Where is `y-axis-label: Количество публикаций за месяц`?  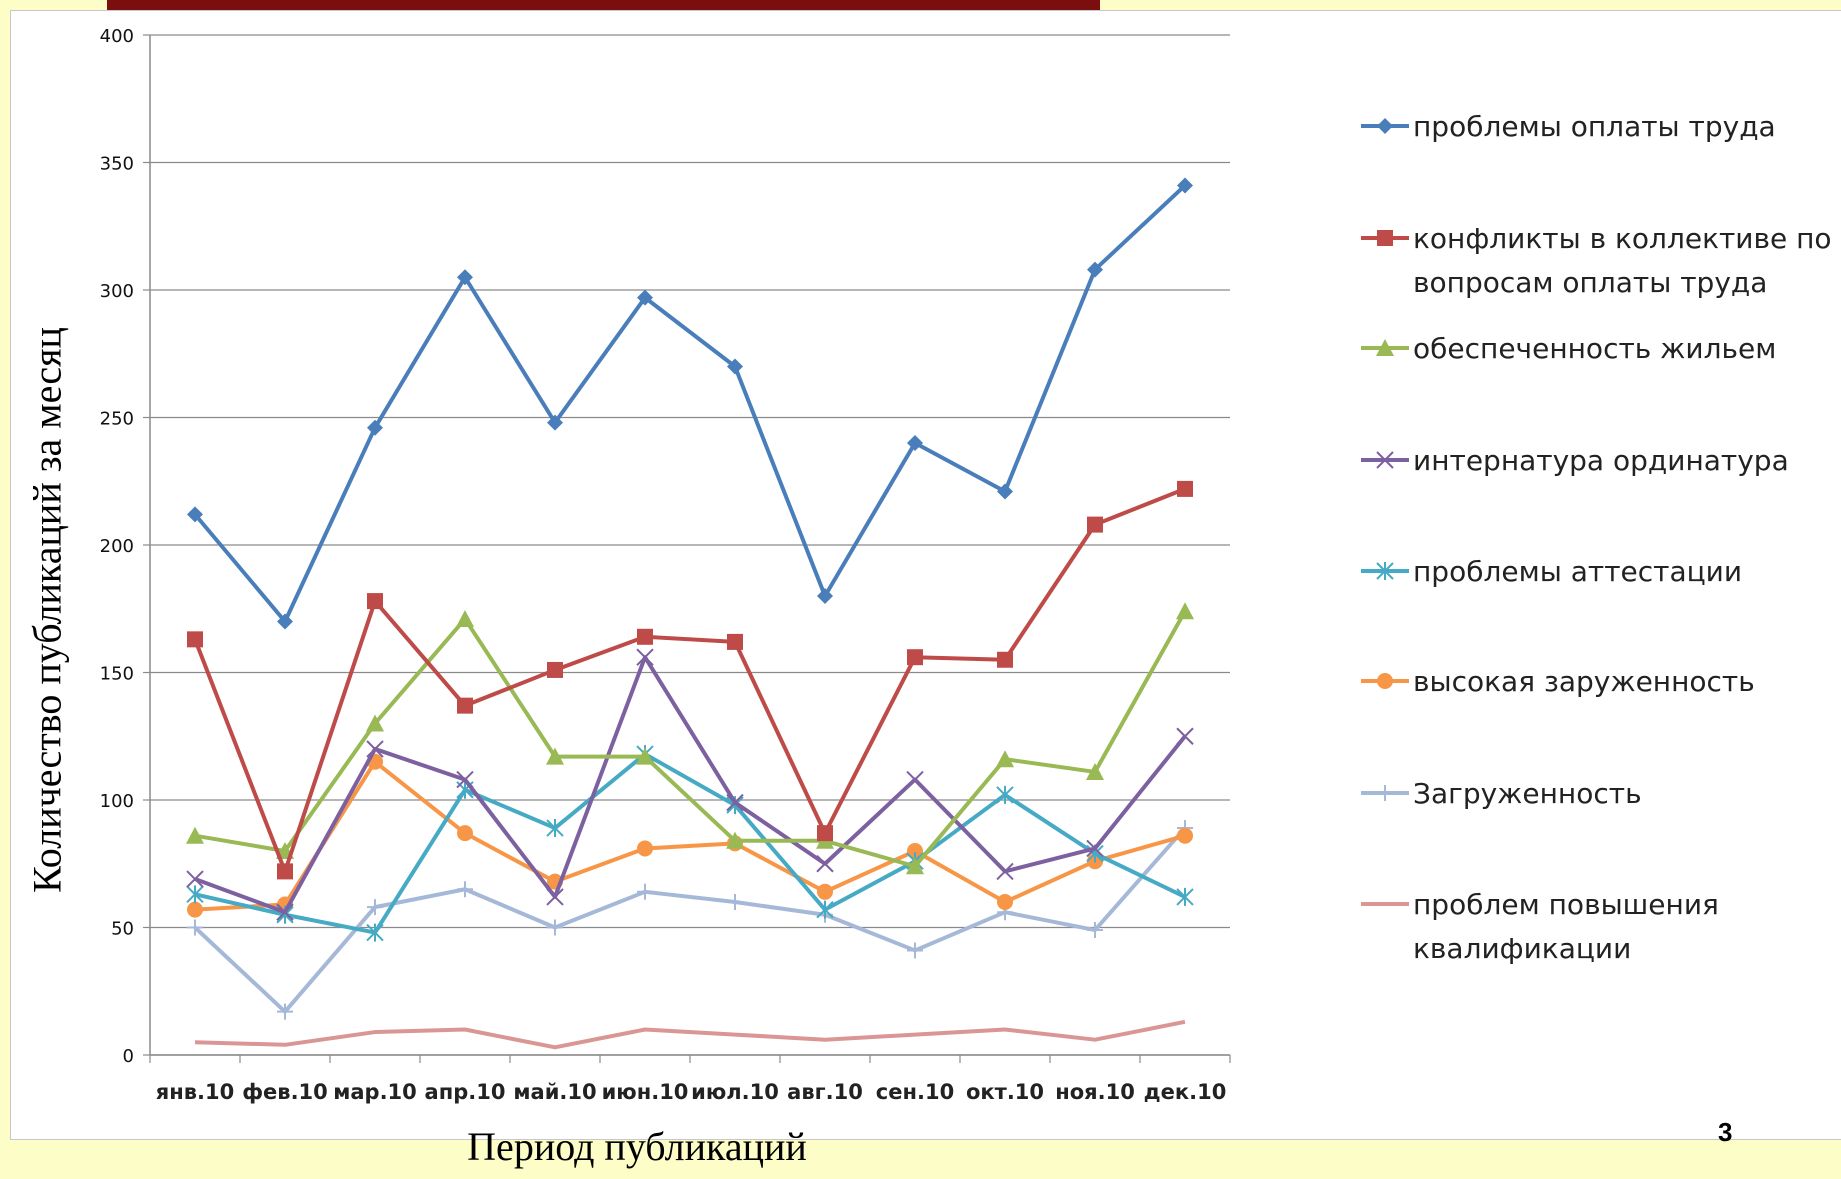 y-axis-label: Количество публикаций за месяц is located at coordinates (47, 610).